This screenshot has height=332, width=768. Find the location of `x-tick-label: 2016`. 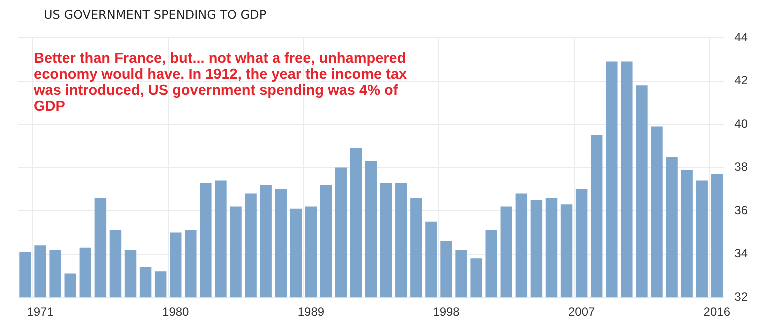

x-tick-label: 2016 is located at coordinates (717, 312).